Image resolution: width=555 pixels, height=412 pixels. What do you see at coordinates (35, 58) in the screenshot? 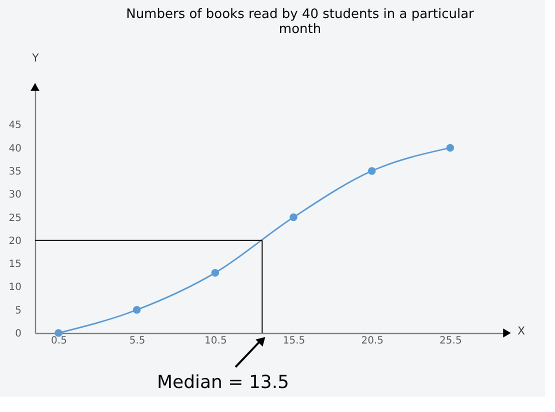
I see `y-axis-title: Y` at bounding box center [35, 58].